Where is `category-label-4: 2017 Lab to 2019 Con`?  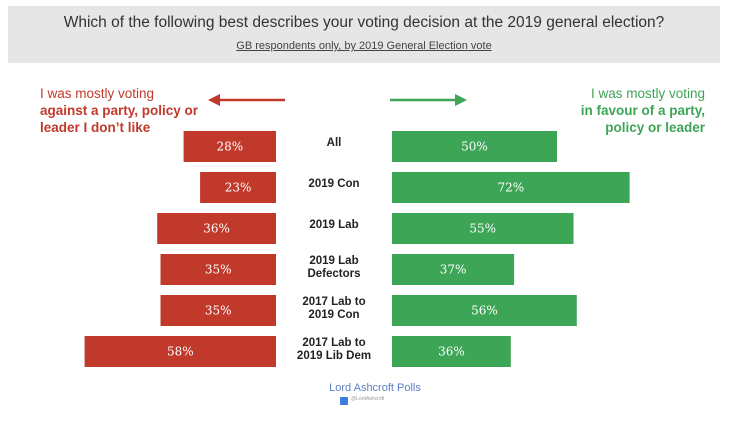
category-label-4: 2017 Lab to 2019 Con is located at coordinates (333, 308).